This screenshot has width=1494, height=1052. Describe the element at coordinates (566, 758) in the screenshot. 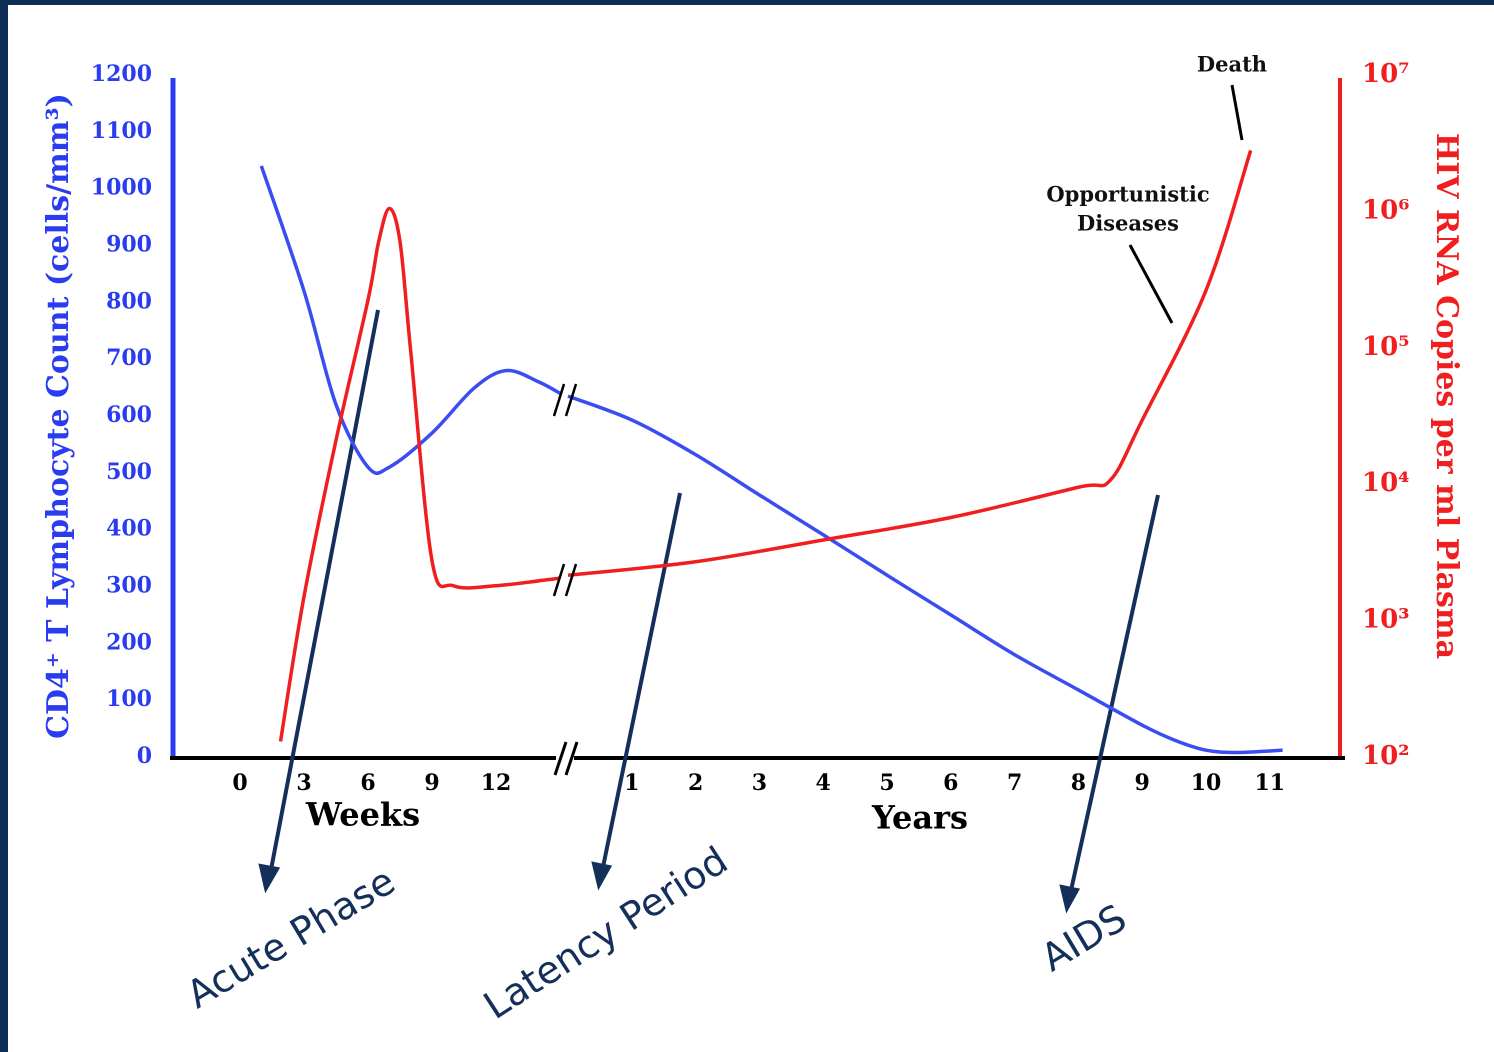

I see `axis-break` at that location.